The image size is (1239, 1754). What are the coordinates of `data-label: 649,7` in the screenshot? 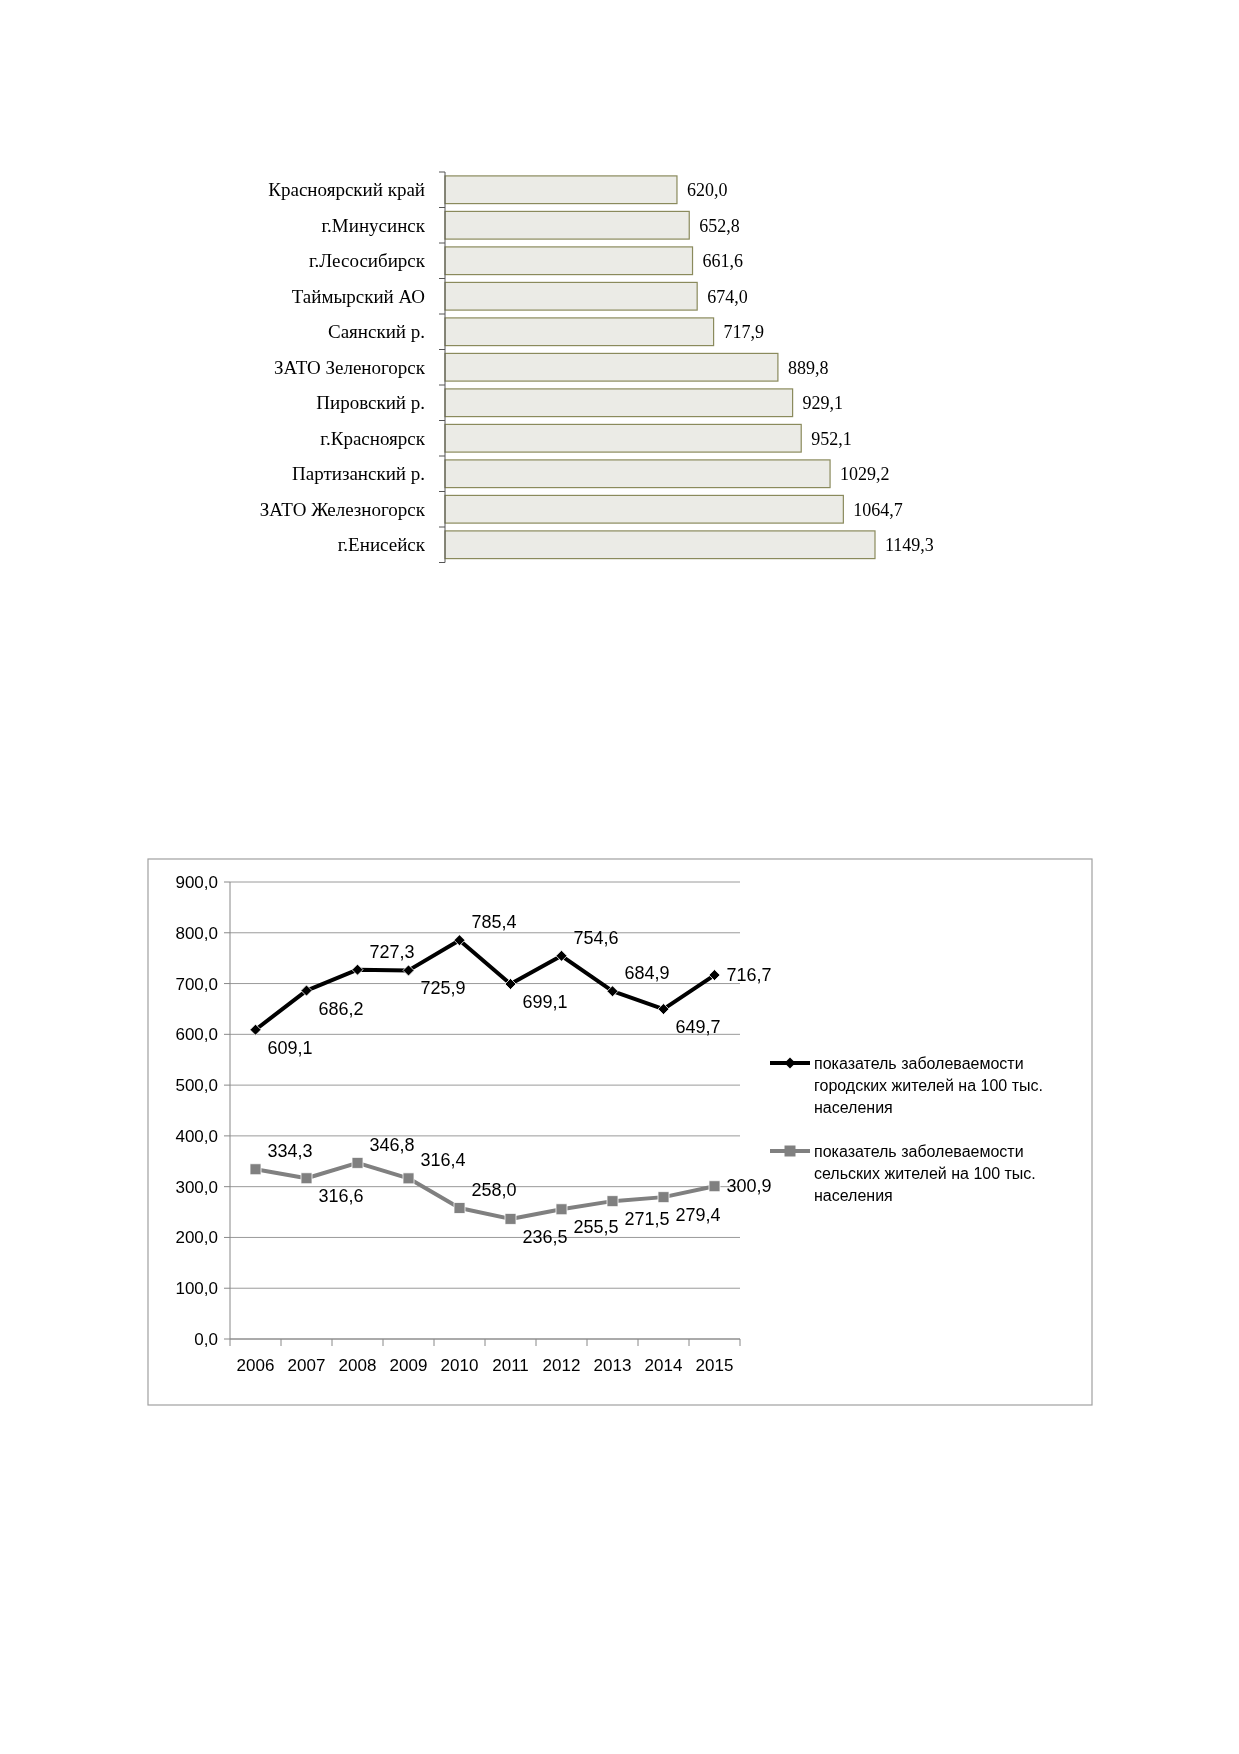 It's located at (698, 1027).